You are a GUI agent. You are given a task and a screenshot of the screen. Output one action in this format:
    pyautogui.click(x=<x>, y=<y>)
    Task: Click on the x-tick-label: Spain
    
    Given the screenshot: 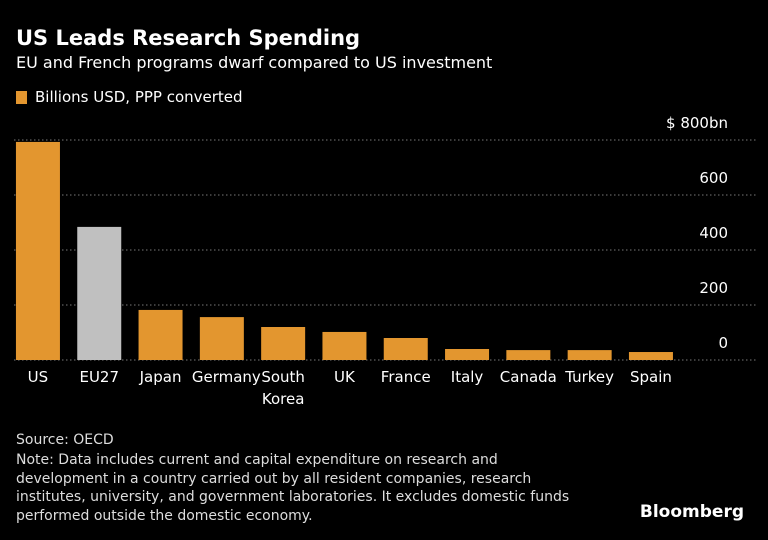 What is the action you would take?
    pyautogui.click(x=650, y=377)
    